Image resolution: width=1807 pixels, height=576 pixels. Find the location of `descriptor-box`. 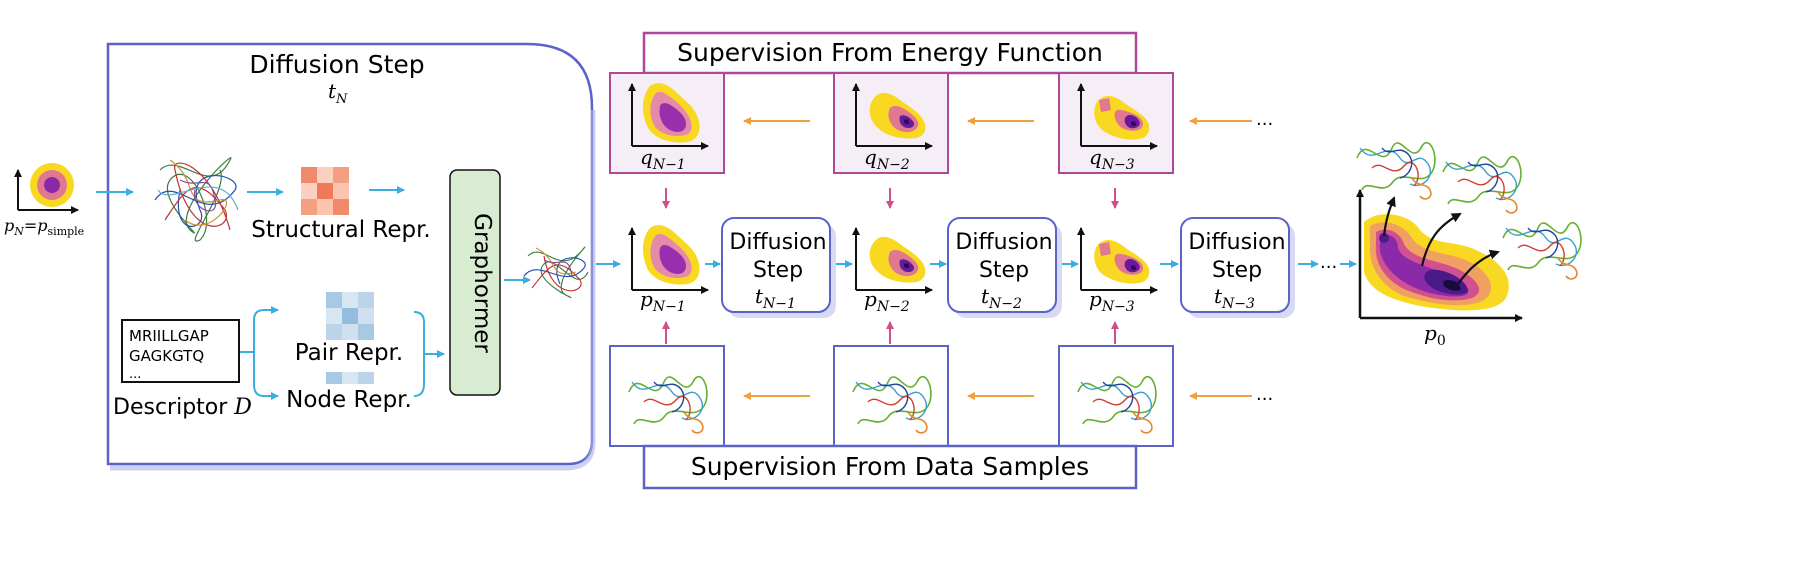

descriptor-box is located at coordinates (180, 351).